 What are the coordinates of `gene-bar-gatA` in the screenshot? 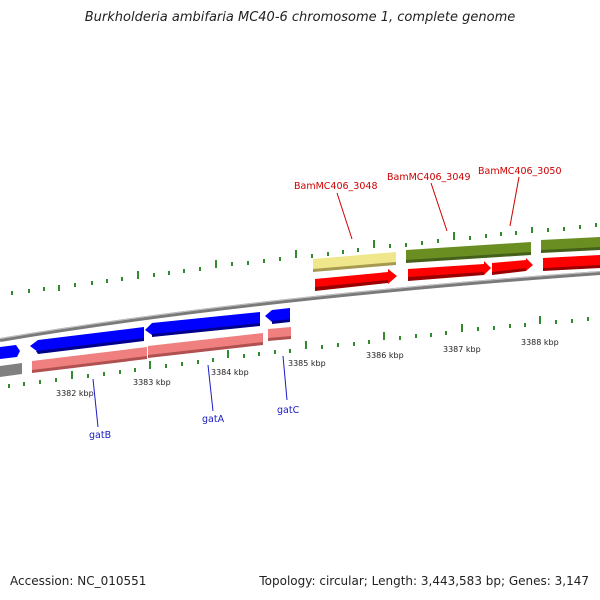 It's located at (205, 345).